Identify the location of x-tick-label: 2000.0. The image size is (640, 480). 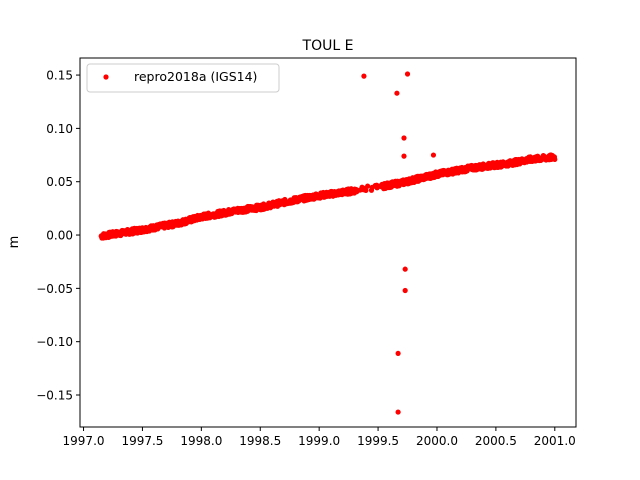
(437, 441).